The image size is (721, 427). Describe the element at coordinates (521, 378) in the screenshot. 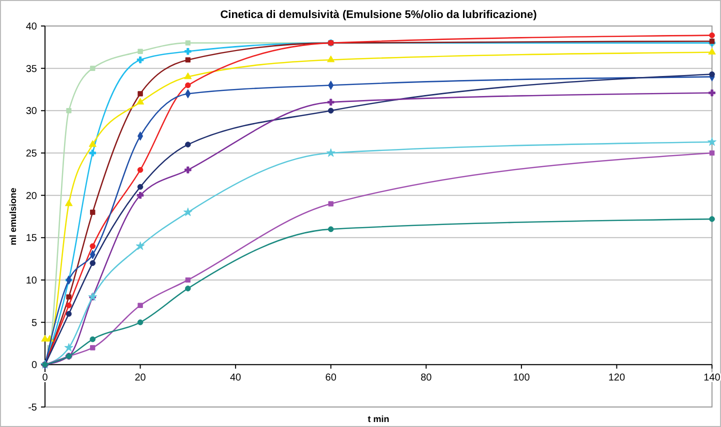

I see `x-tick-label: 100` at that location.